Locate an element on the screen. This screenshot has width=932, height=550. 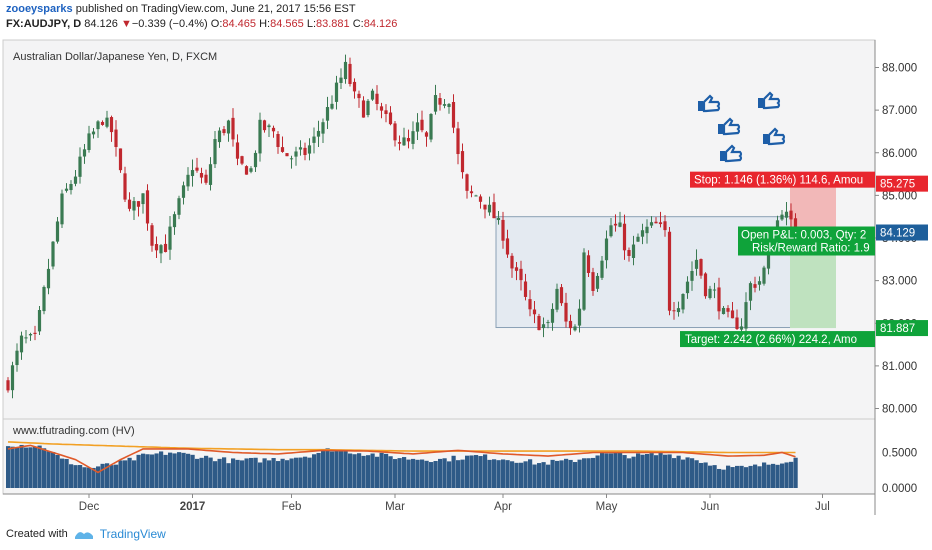
risk-reward-zones is located at coordinates (813, 256).